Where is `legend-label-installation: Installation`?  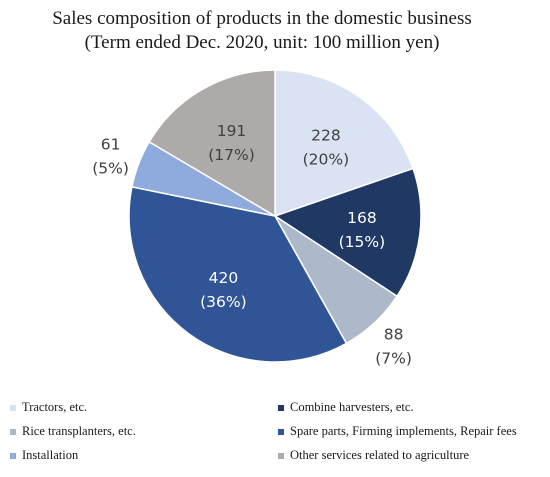
legend-label-installation: Installation is located at coordinates (50, 455).